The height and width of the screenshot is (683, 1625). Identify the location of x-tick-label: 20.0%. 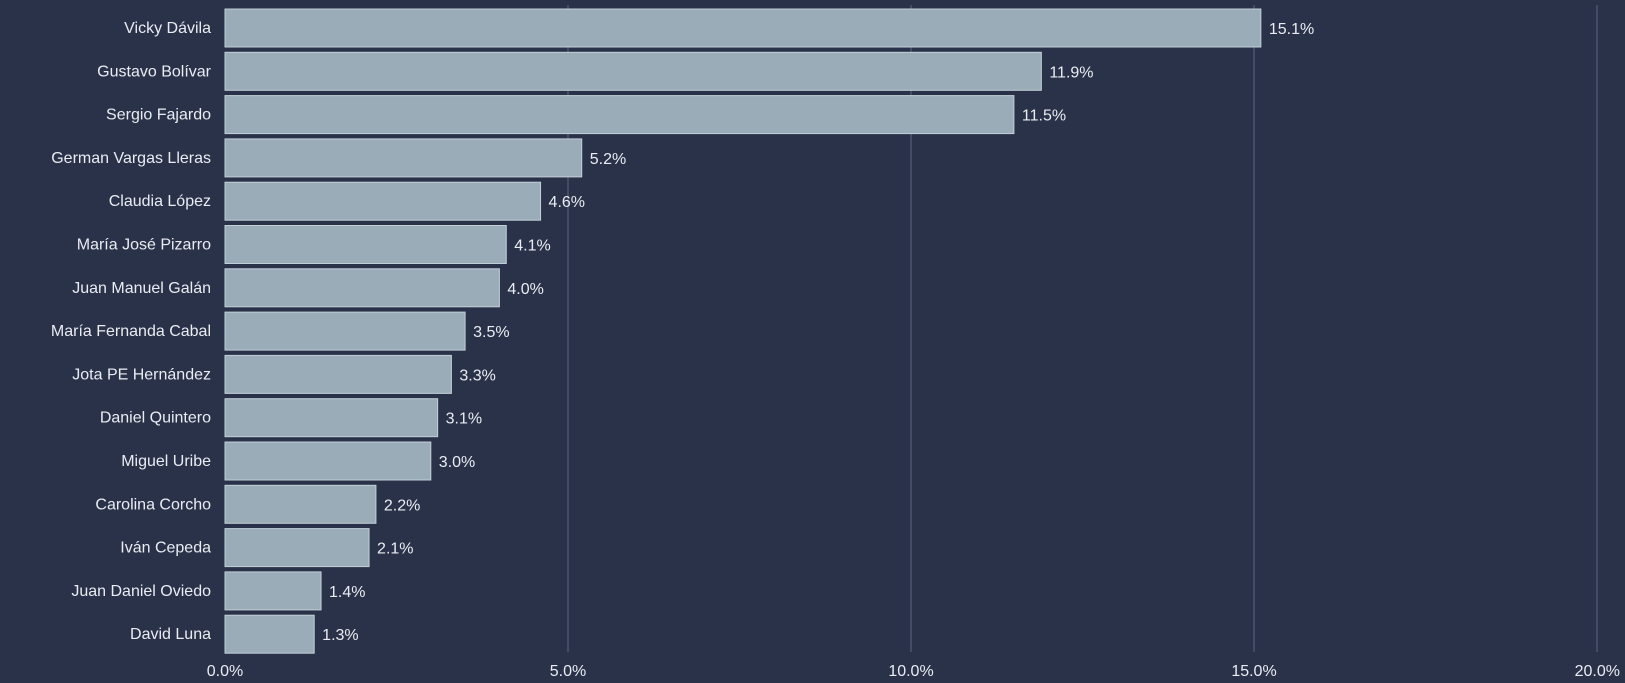
(1597, 671).